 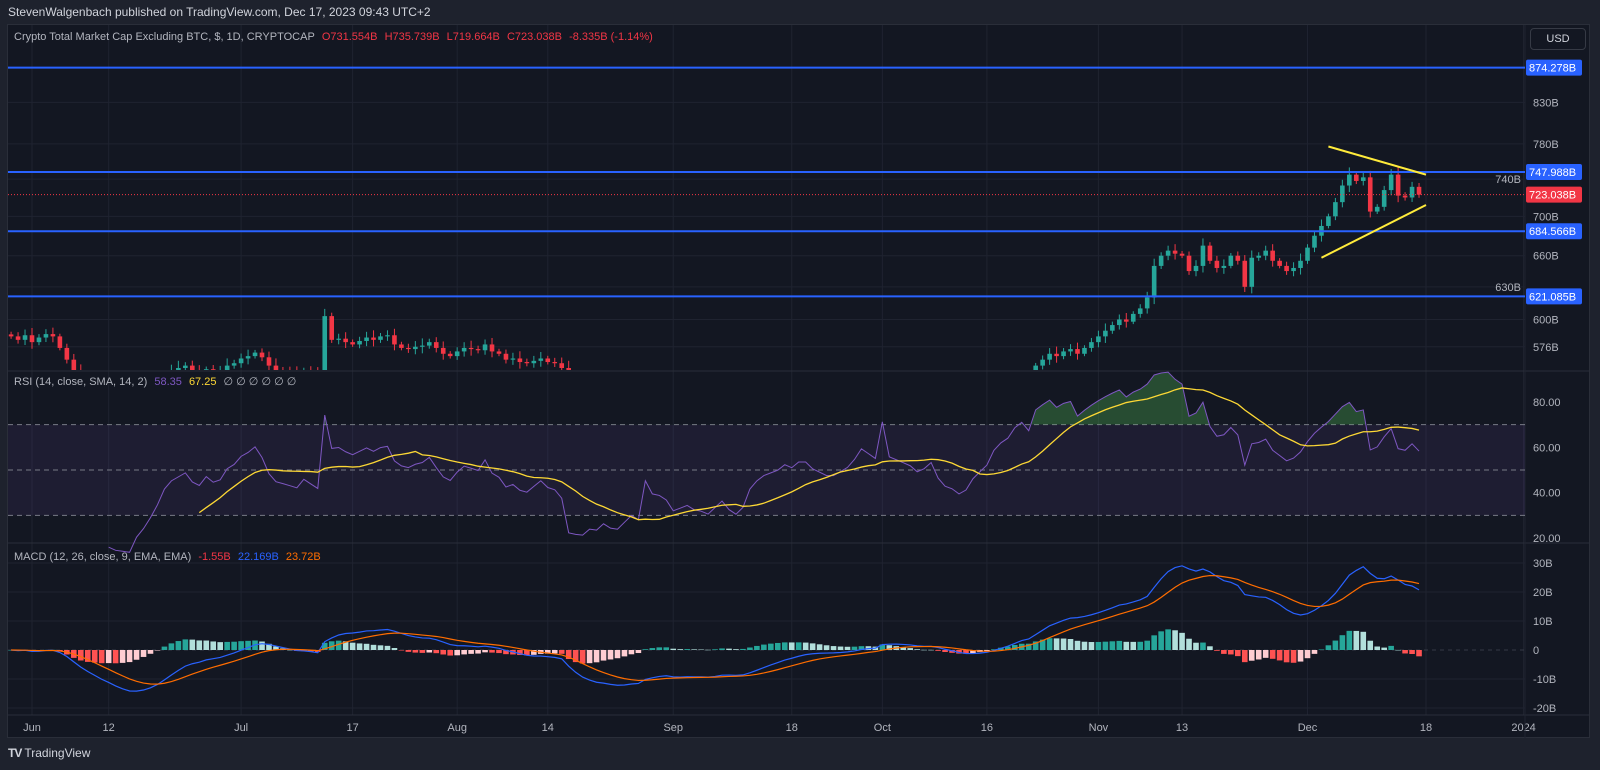 I want to click on time-axis-label: 14, so click(x=548, y=728).